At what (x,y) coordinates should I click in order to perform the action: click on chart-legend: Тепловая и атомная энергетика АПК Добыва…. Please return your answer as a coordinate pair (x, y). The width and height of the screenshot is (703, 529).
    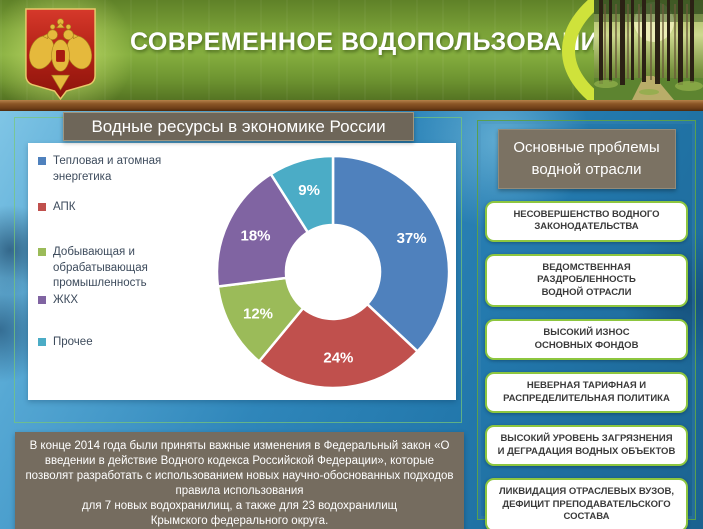
    Looking at the image, I should click on (123, 271).